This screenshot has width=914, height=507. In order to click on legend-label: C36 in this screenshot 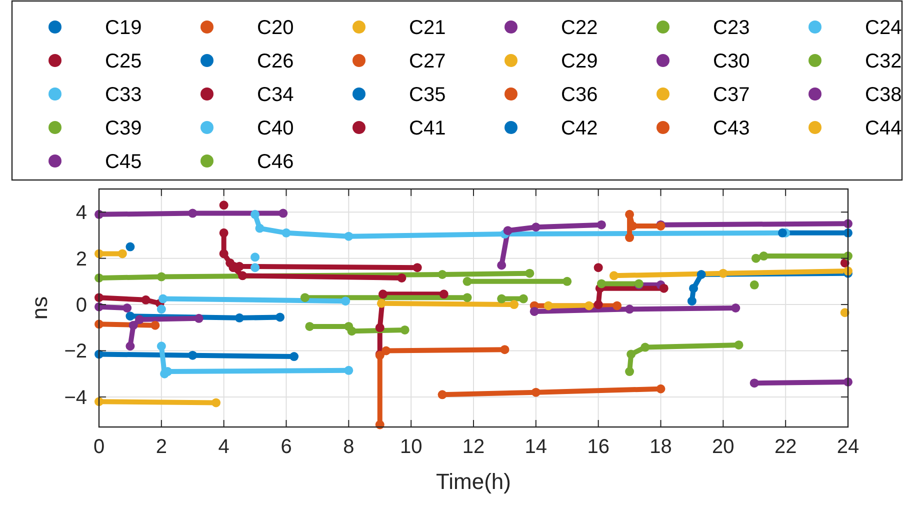, I will do `click(579, 95)`.